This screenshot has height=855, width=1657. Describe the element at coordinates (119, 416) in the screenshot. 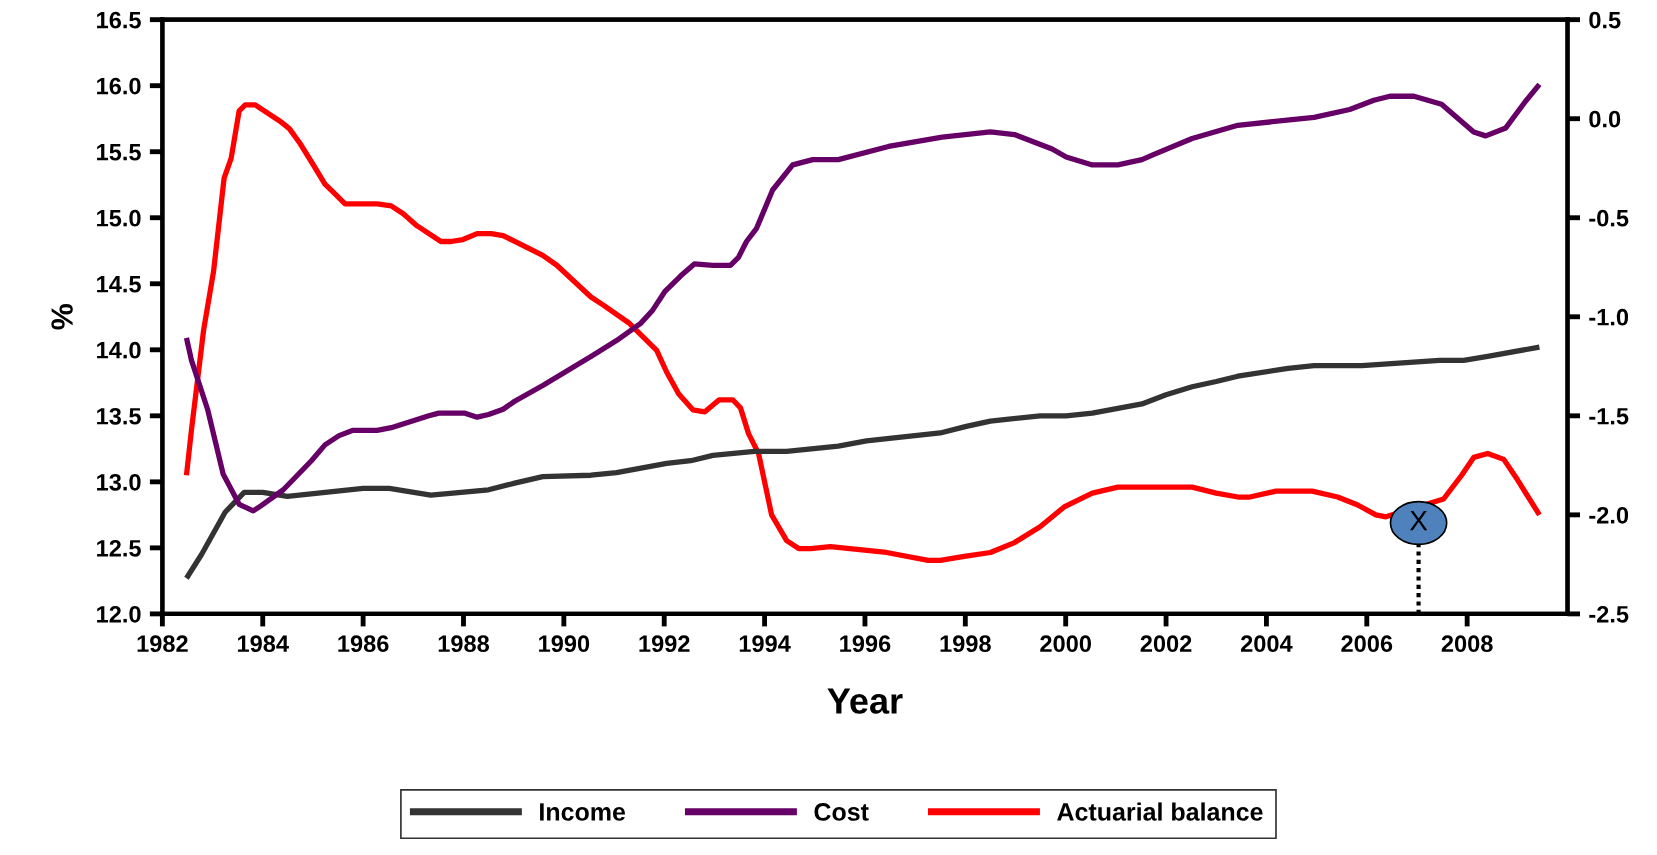

I see `y-tick-label: 13.5` at that location.